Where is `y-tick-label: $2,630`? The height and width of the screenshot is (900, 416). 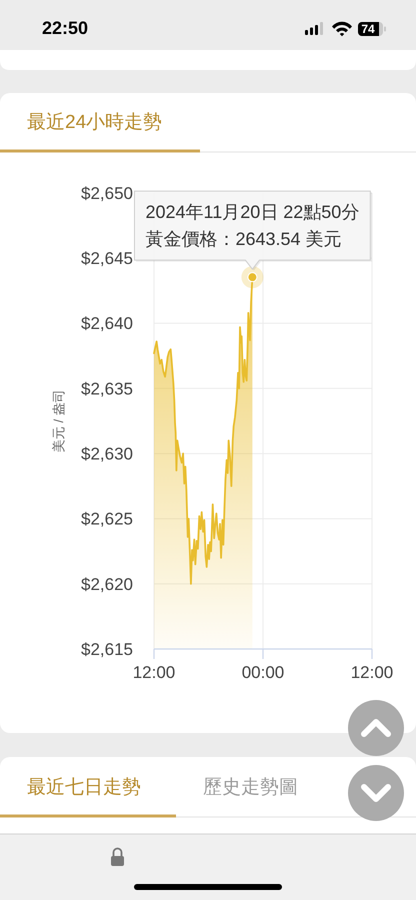
y-tick-label: $2,630 is located at coordinates (107, 454).